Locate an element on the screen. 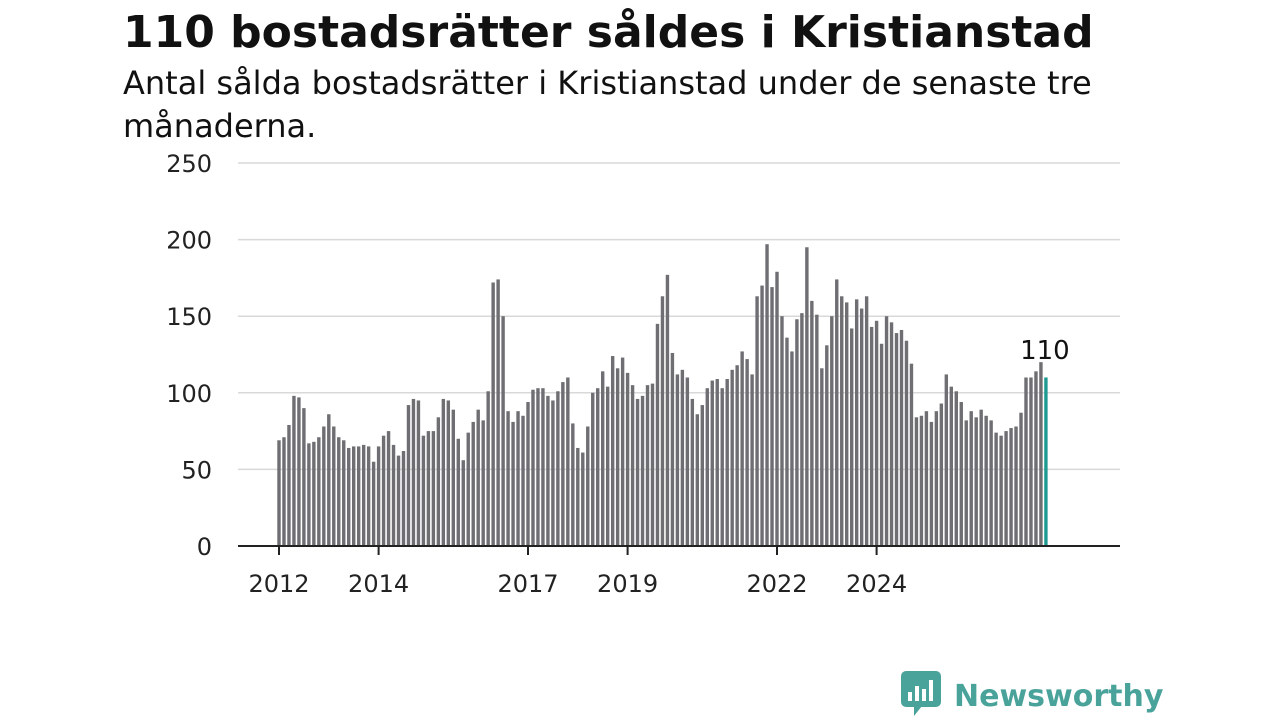  x-tick-label: 2022 is located at coordinates (776, 584).